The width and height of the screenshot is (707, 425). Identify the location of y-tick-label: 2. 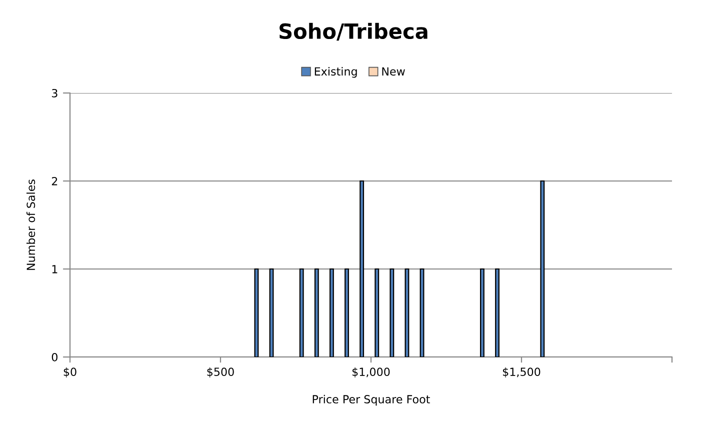
(55, 181).